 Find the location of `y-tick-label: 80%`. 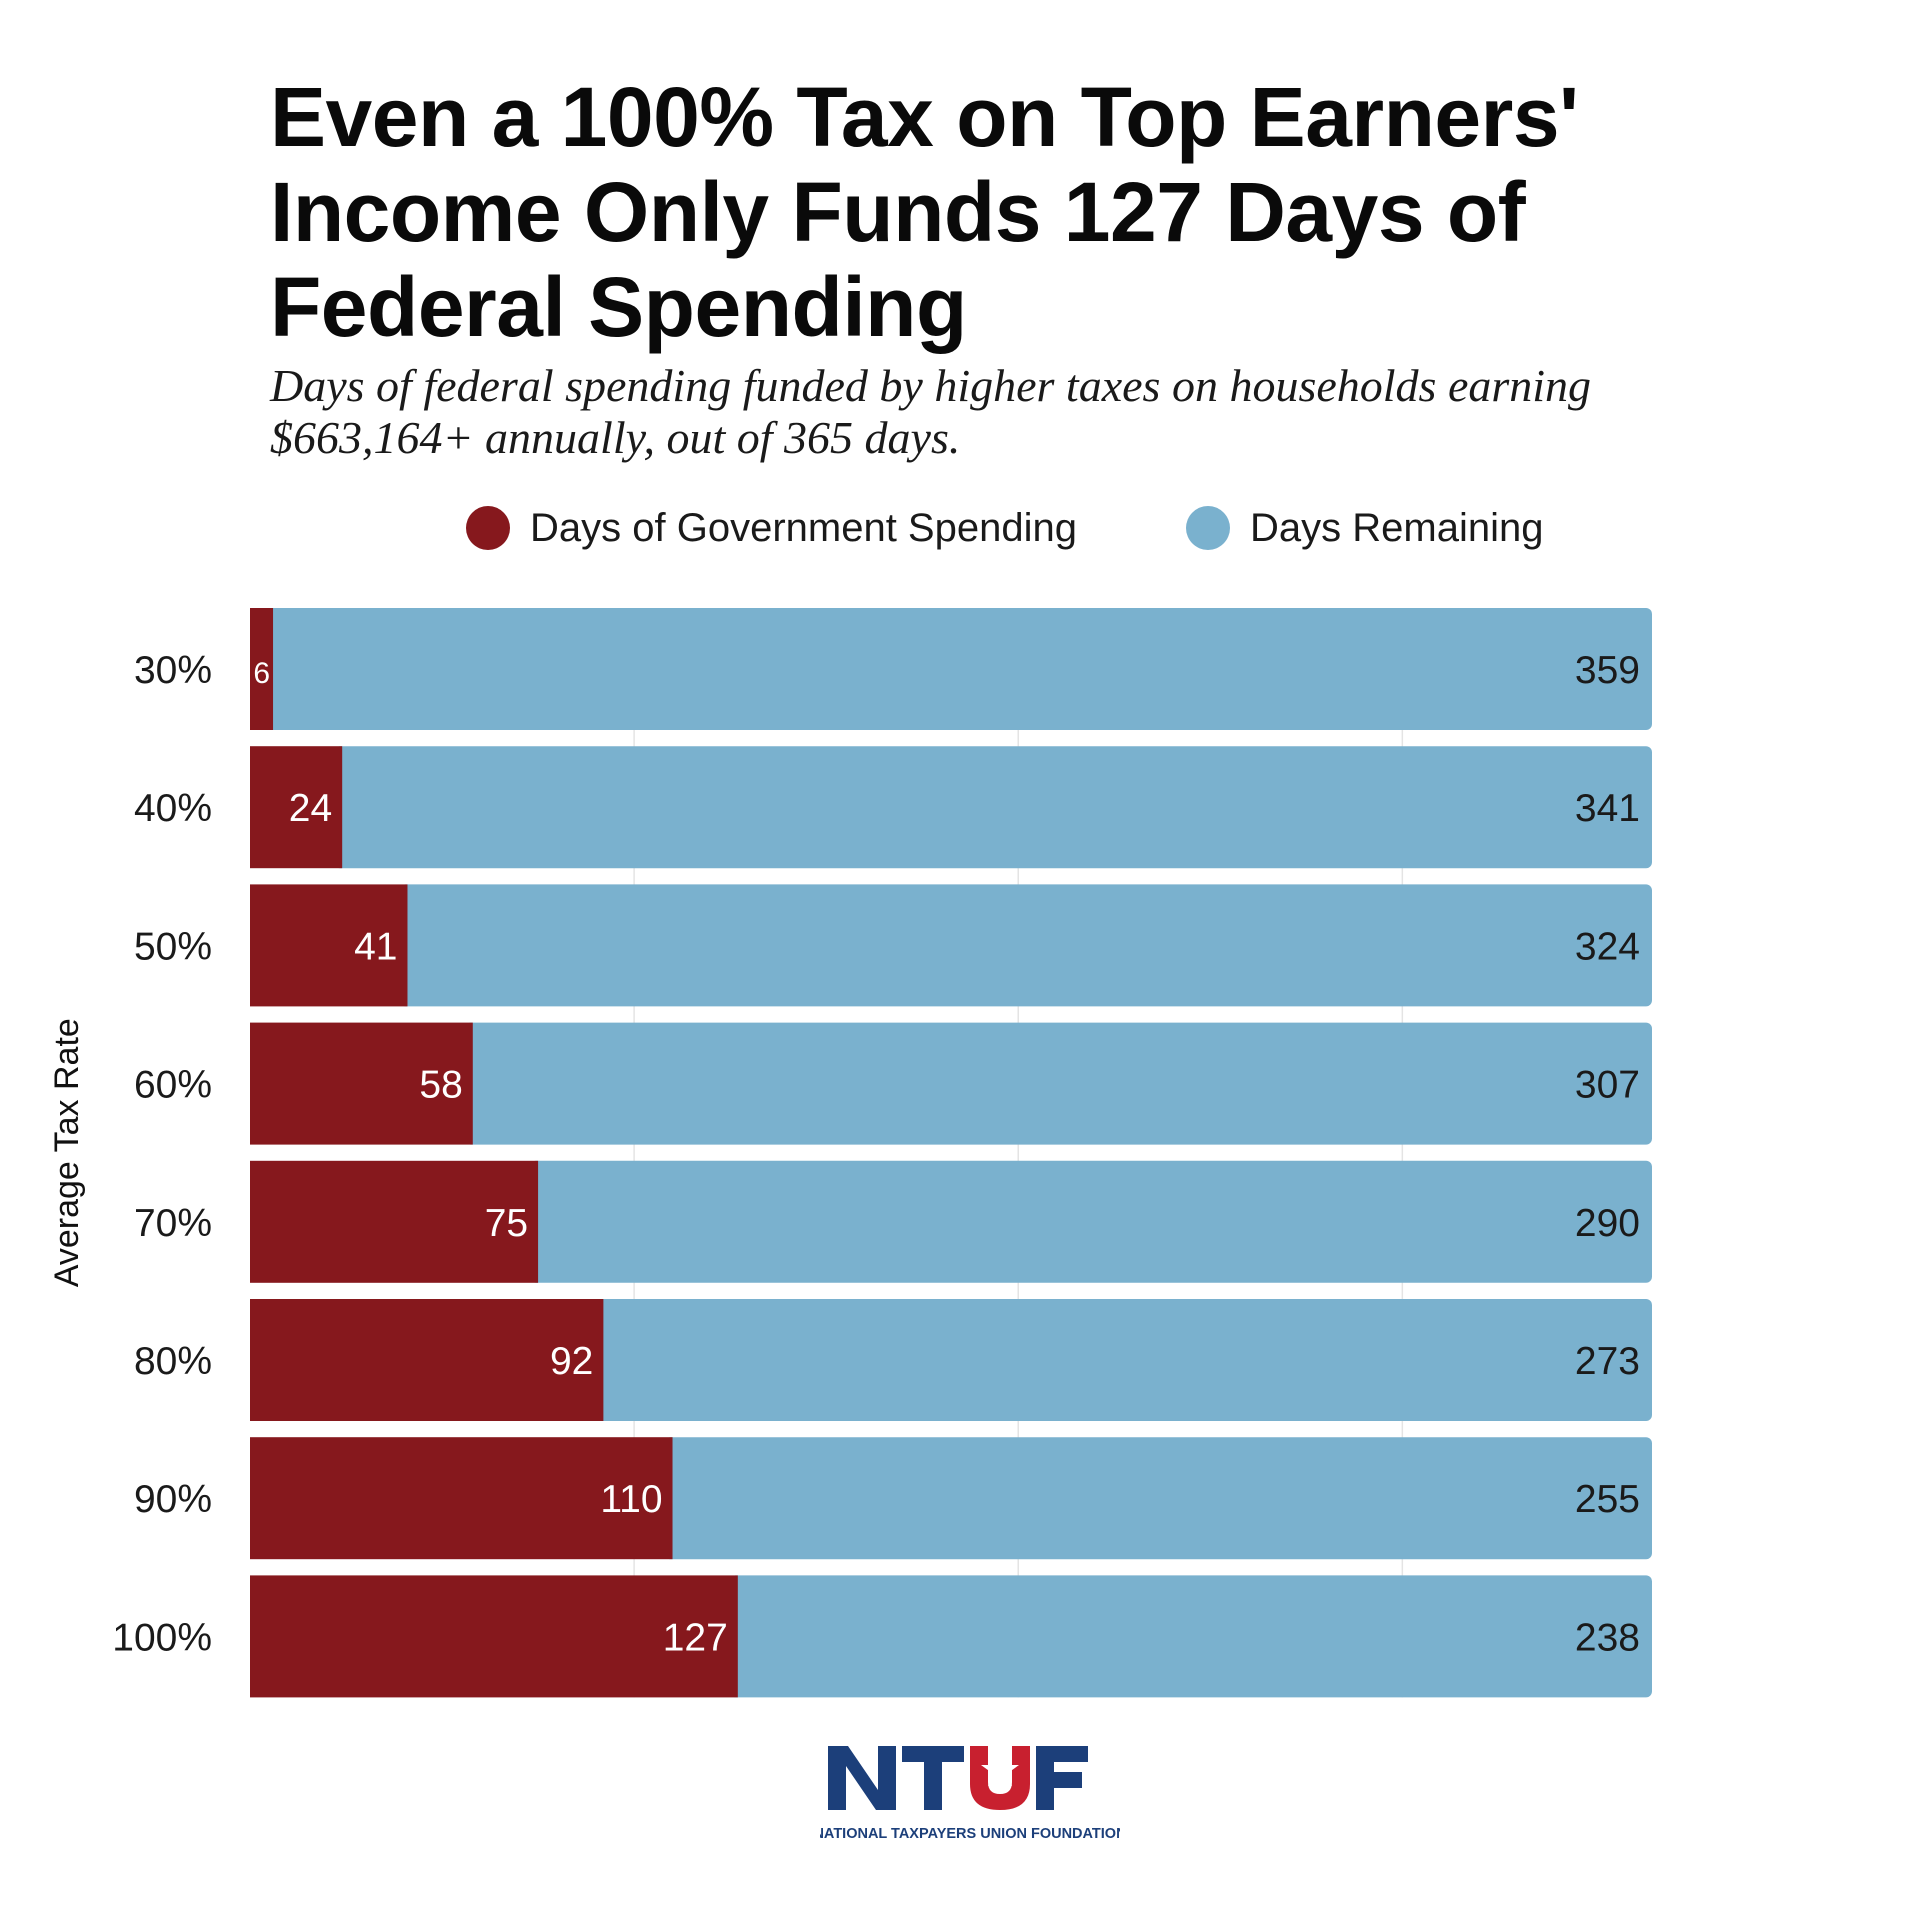

y-tick-label: 80% is located at coordinates (173, 1361).